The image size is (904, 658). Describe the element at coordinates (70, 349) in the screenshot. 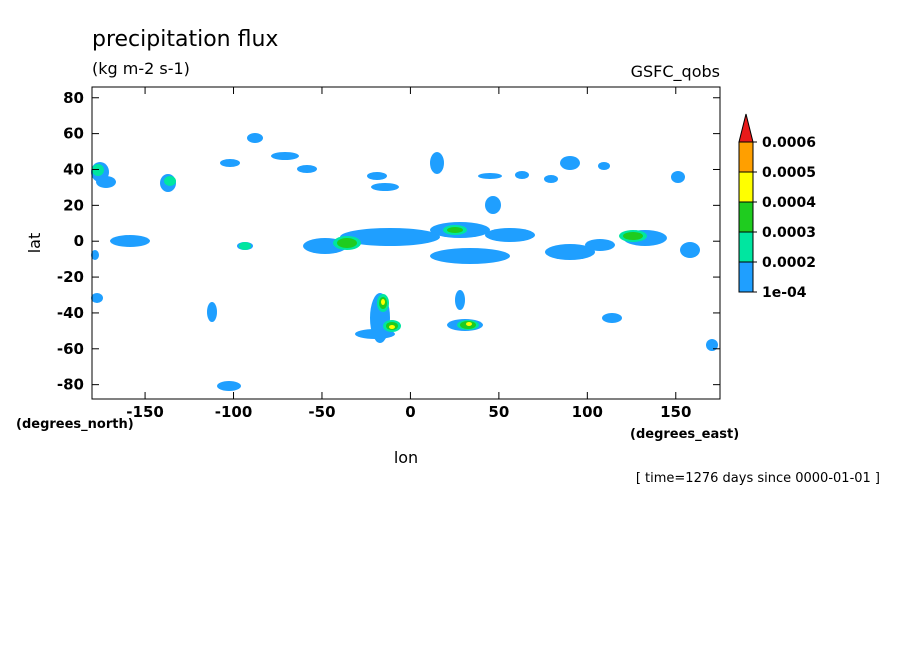

I see `y-tick-label: -60` at that location.